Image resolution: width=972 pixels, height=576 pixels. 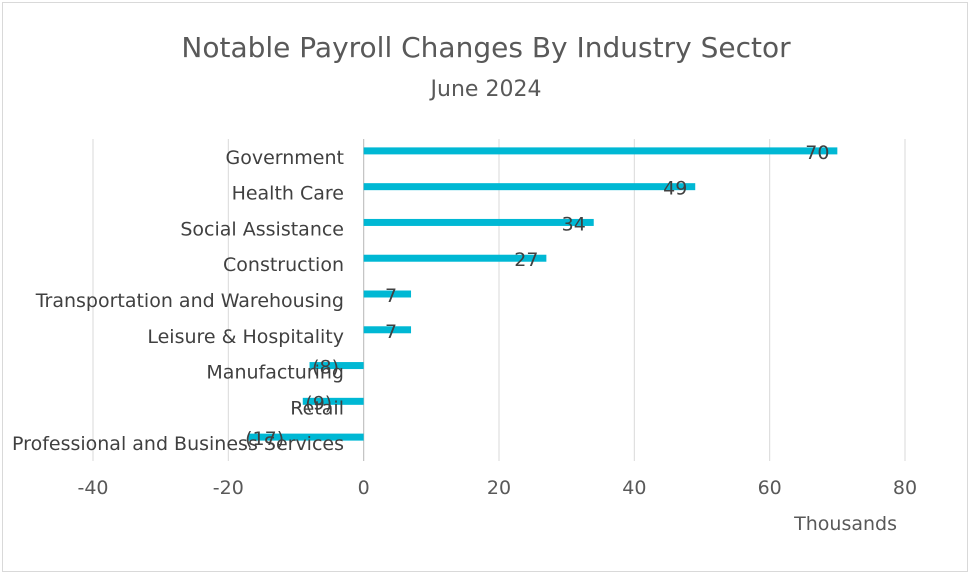 I want to click on category-label: Social Assistance, so click(x=262, y=229).